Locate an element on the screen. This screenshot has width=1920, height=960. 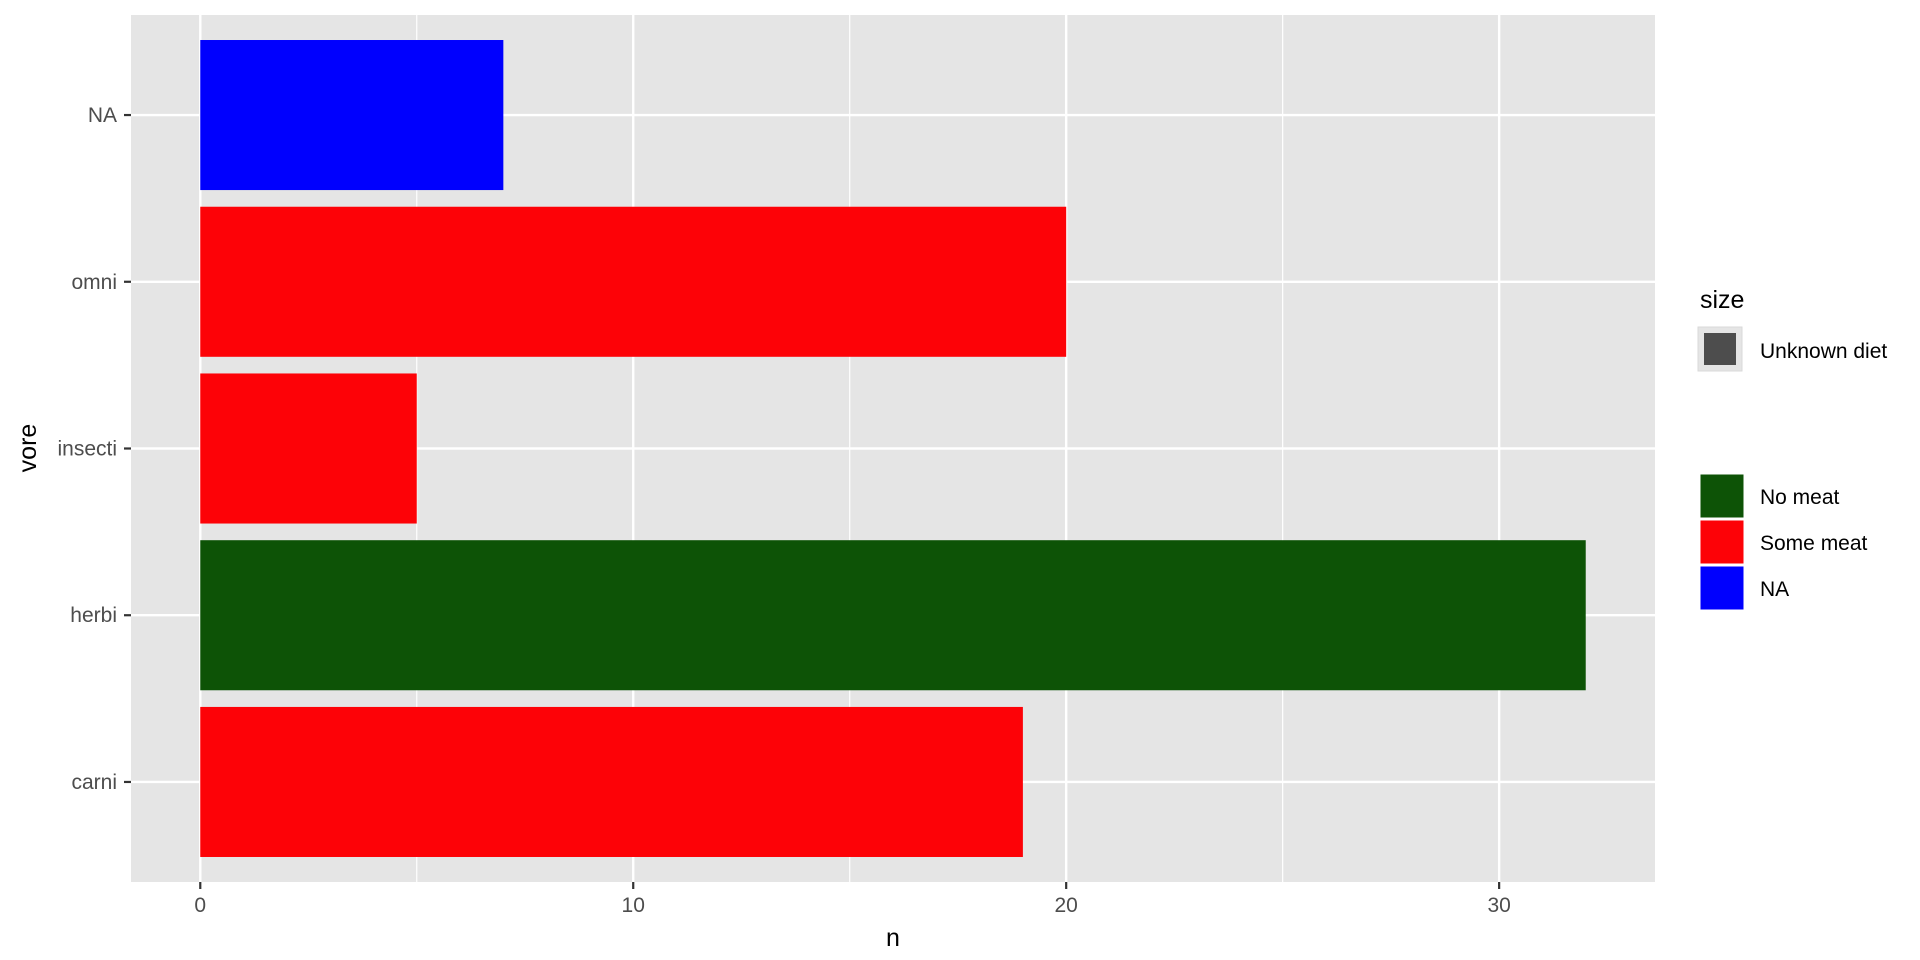
legend-size-title: size is located at coordinates (1722, 300).